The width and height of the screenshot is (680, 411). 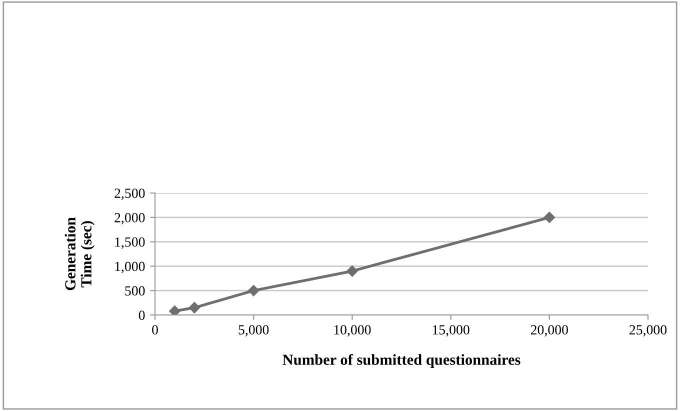 What do you see at coordinates (155, 329) in the screenshot?
I see `x-tick-label: 0` at bounding box center [155, 329].